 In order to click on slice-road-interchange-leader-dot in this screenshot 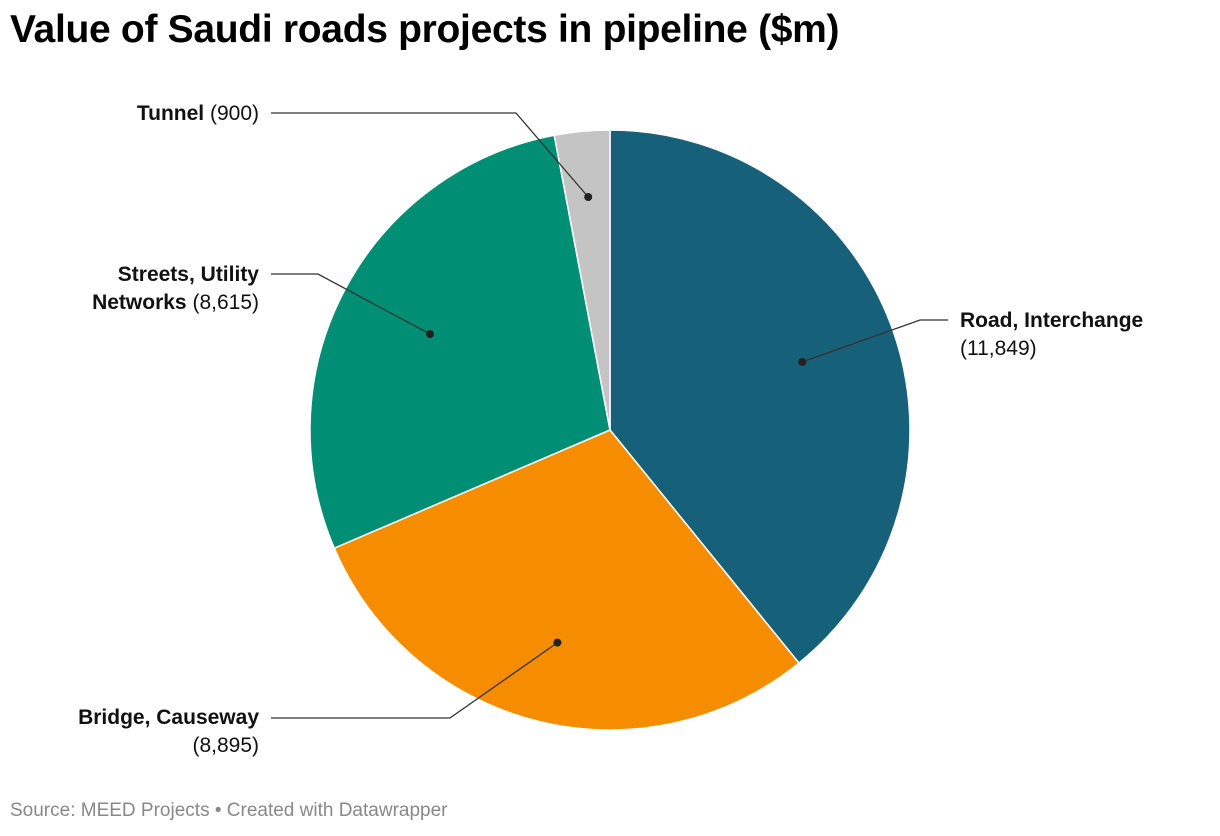, I will do `click(802, 361)`.